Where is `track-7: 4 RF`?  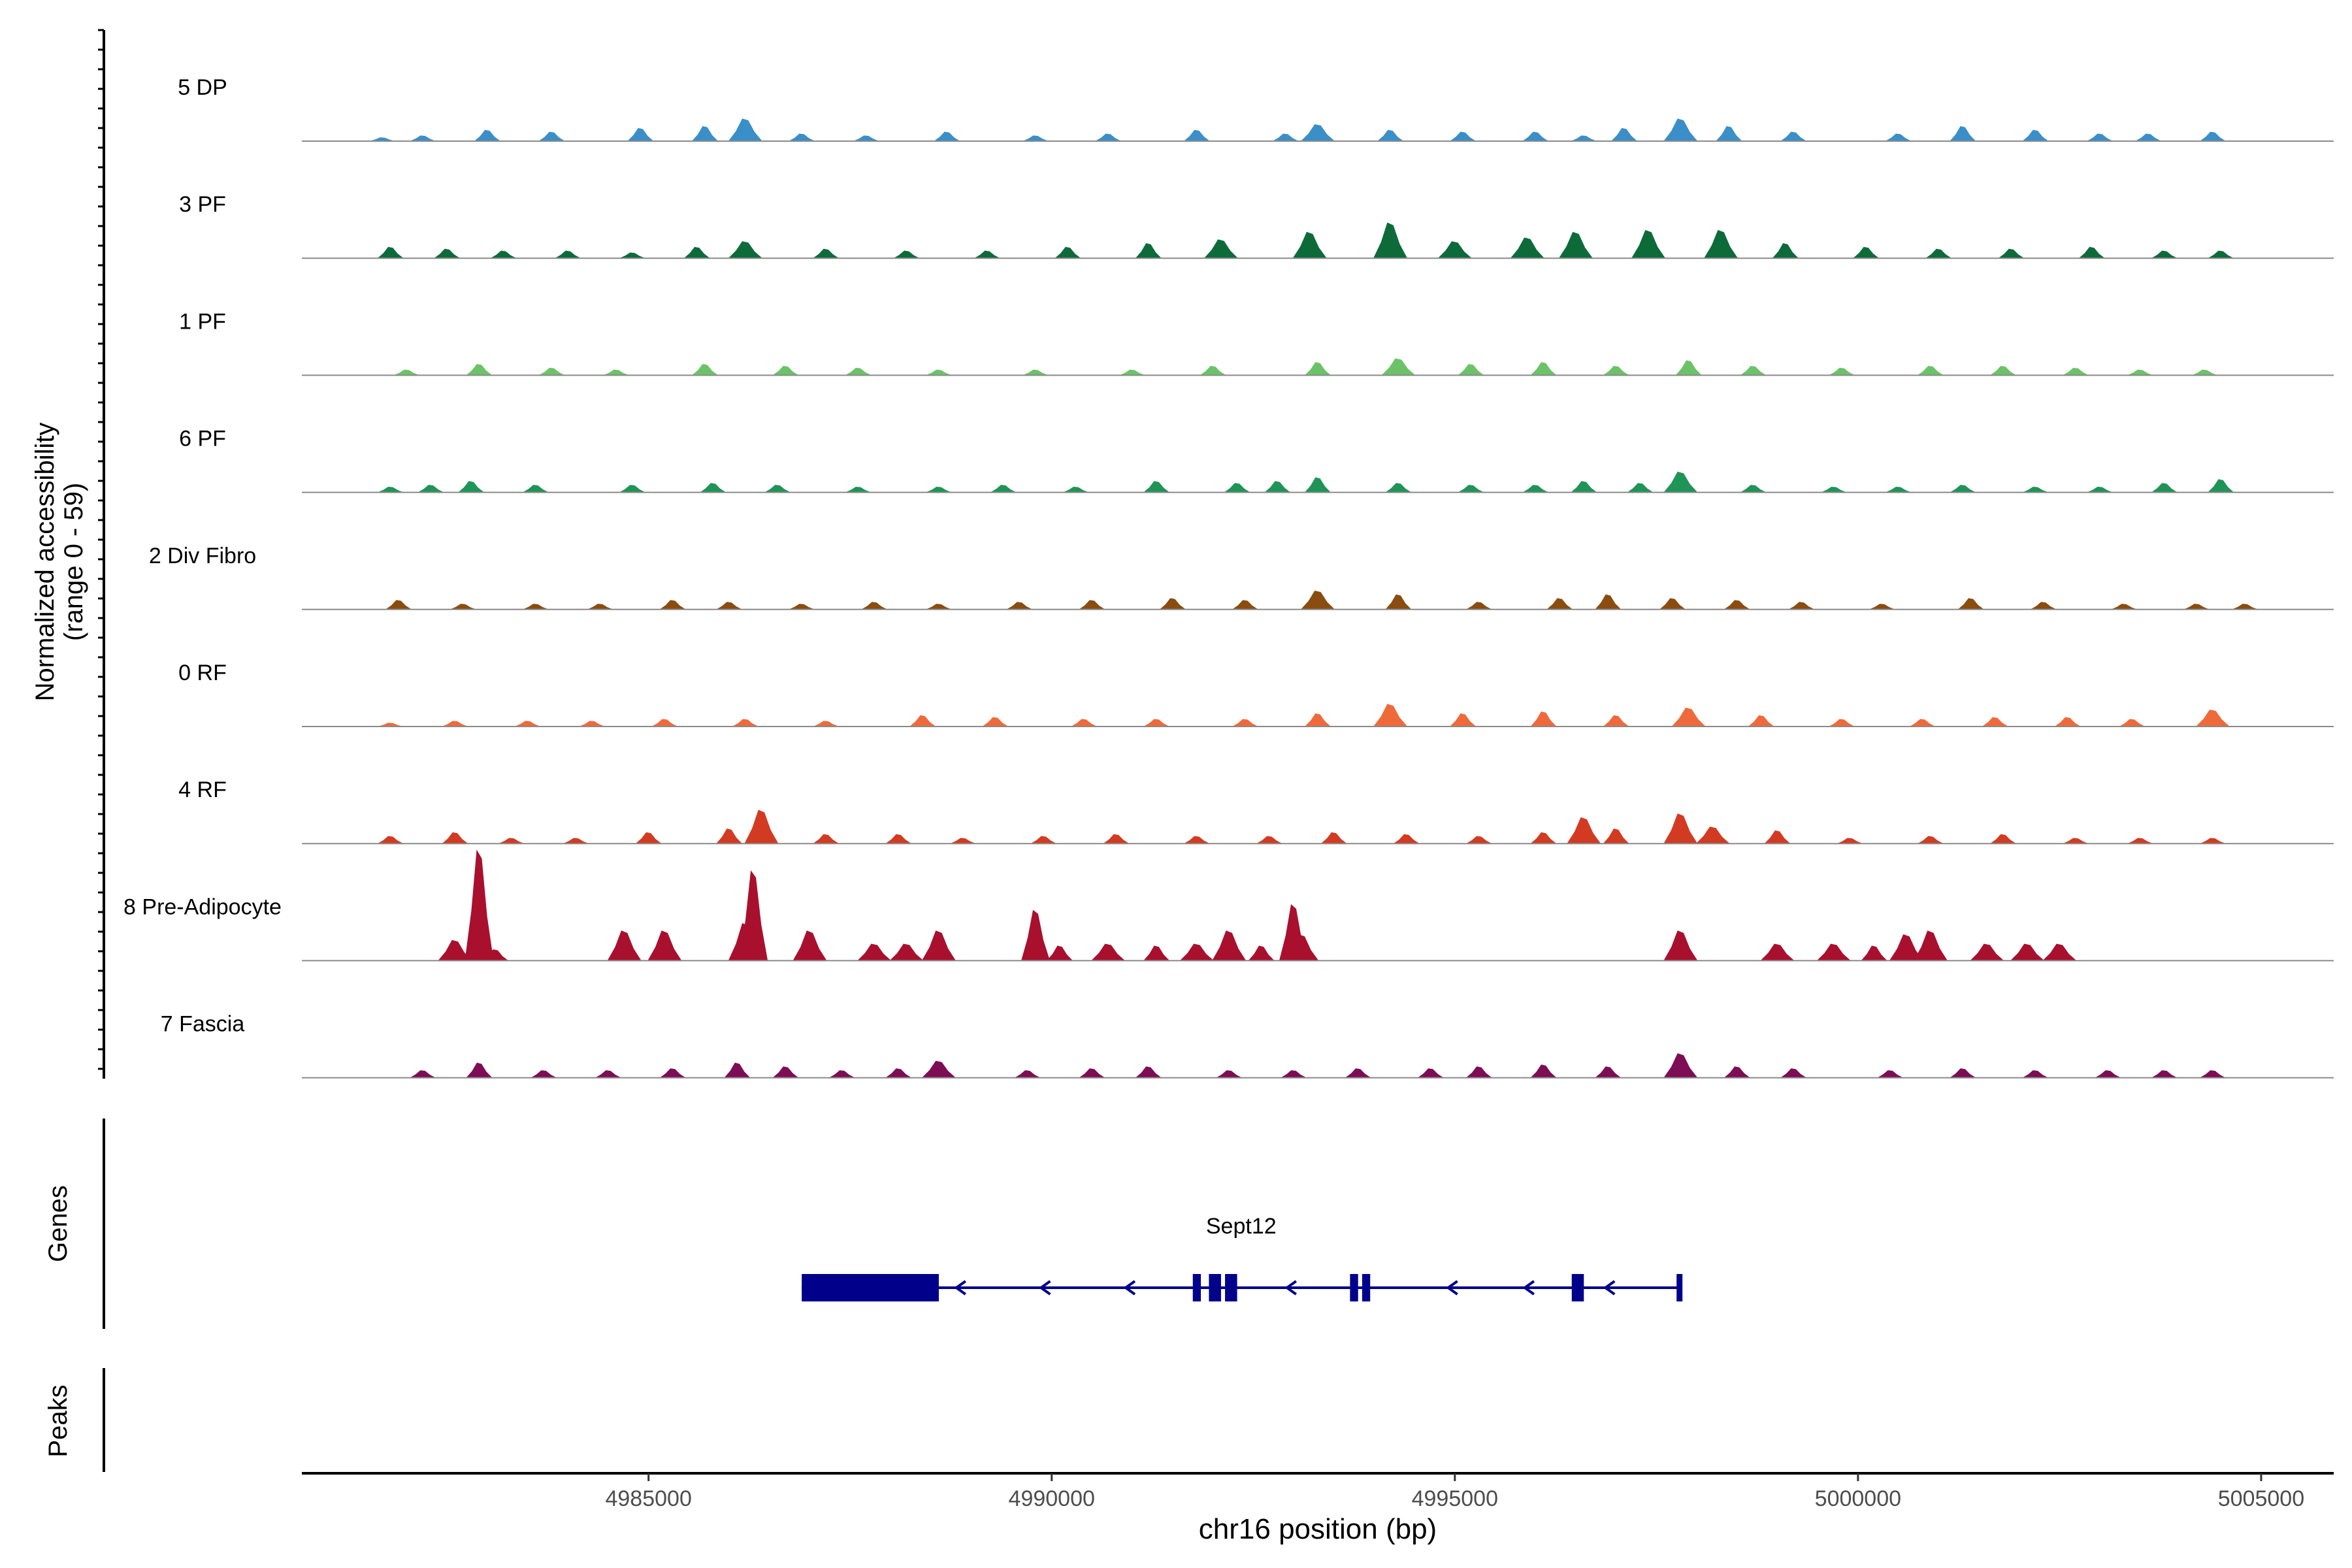 track-7: 4 RF is located at coordinates (1256, 811).